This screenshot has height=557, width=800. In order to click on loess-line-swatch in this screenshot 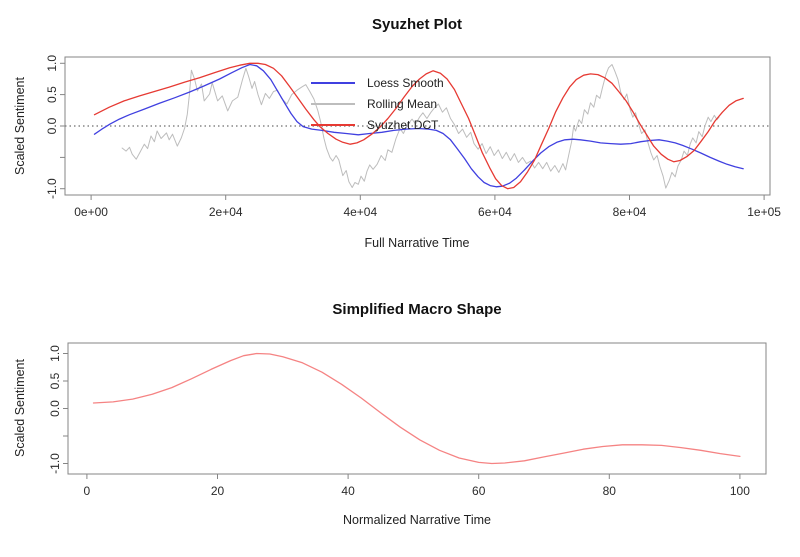, I will do `click(333, 82)`.